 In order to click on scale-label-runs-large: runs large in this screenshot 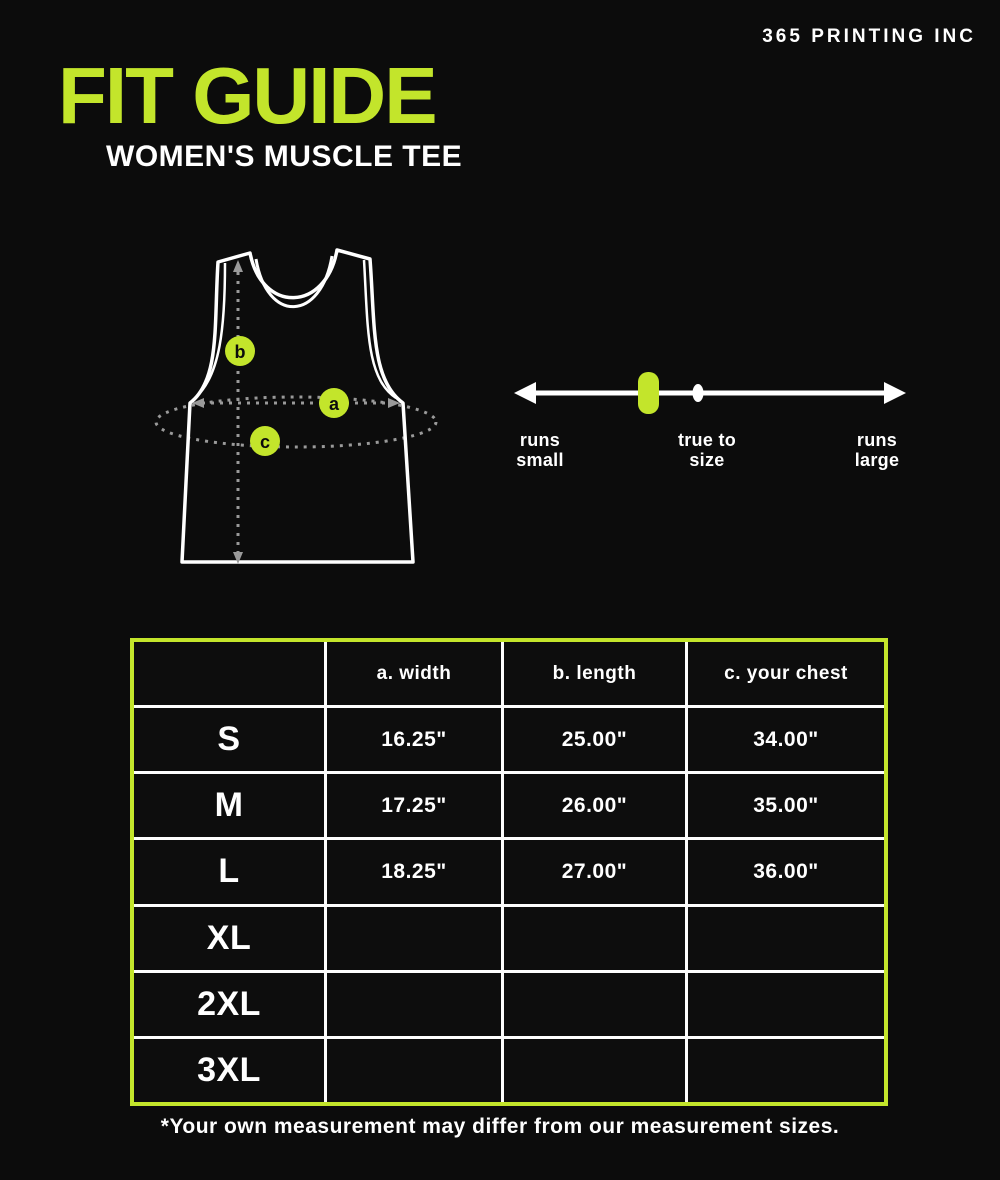, I will do `click(877, 450)`.